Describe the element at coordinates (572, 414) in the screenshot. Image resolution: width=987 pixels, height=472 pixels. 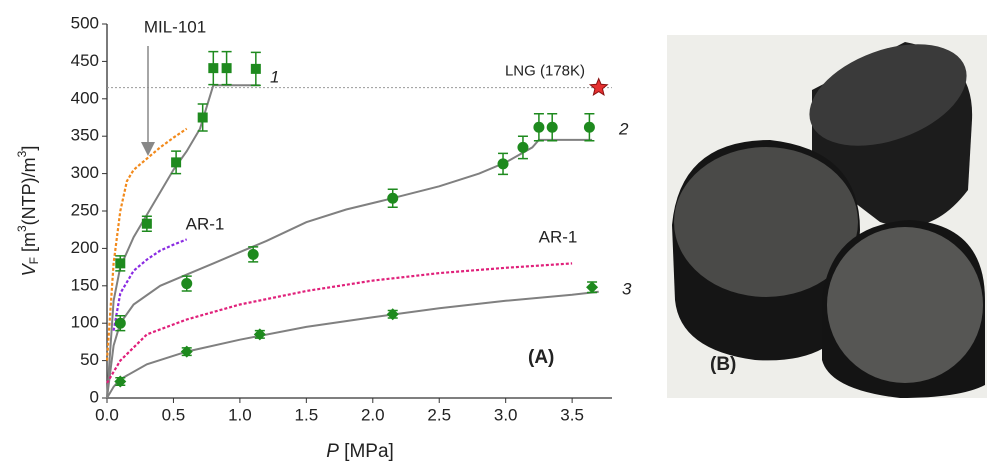
I see `x-tick-label: 3.5` at that location.